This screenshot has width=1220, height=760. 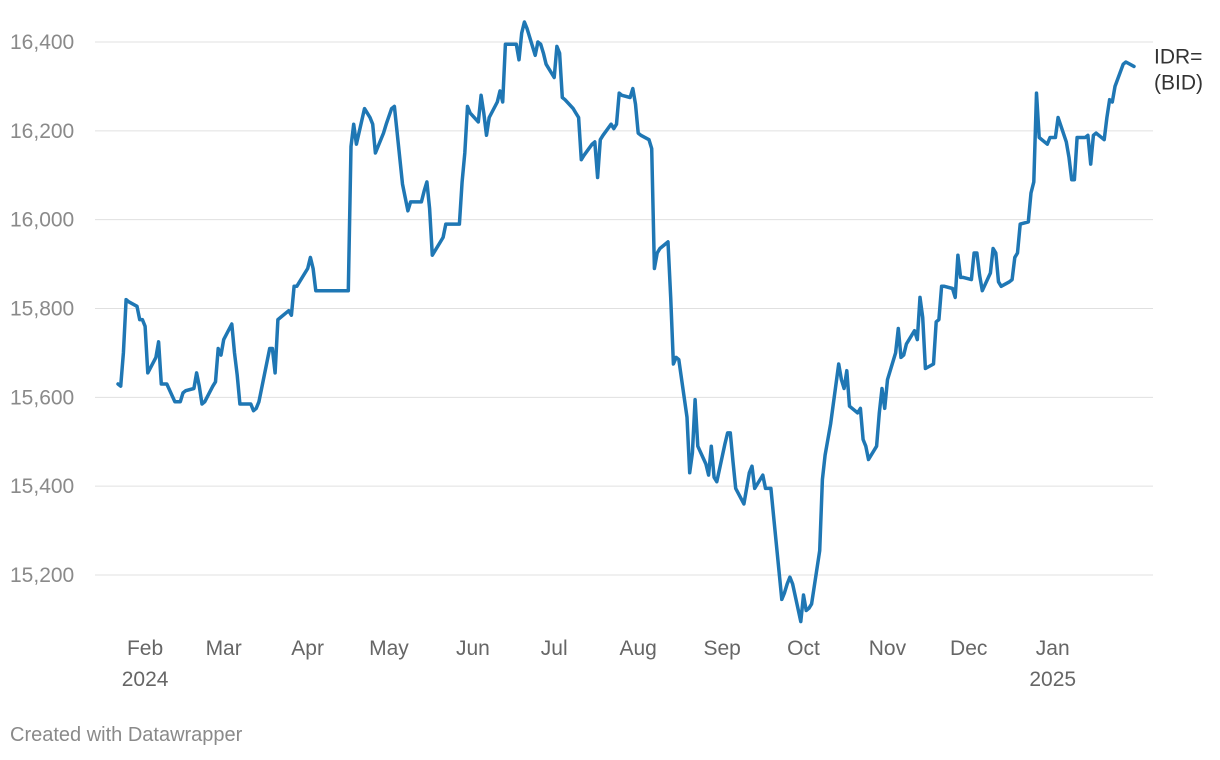 What do you see at coordinates (224, 648) in the screenshot?
I see `x-tick-label: Mar` at bounding box center [224, 648].